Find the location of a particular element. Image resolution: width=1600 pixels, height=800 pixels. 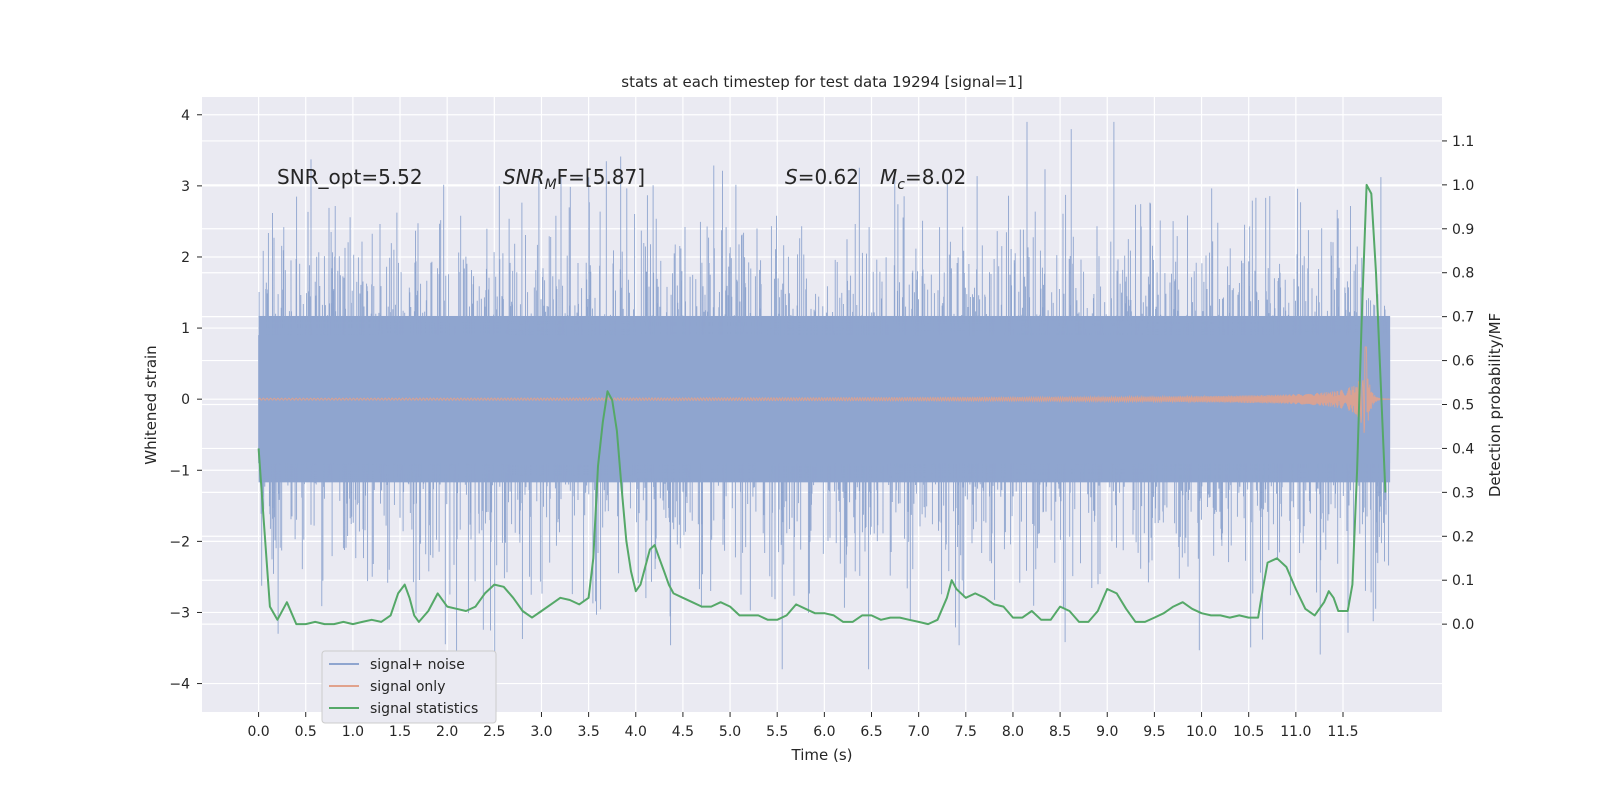

x-tick-label: 9.0 is located at coordinates (1107, 732).